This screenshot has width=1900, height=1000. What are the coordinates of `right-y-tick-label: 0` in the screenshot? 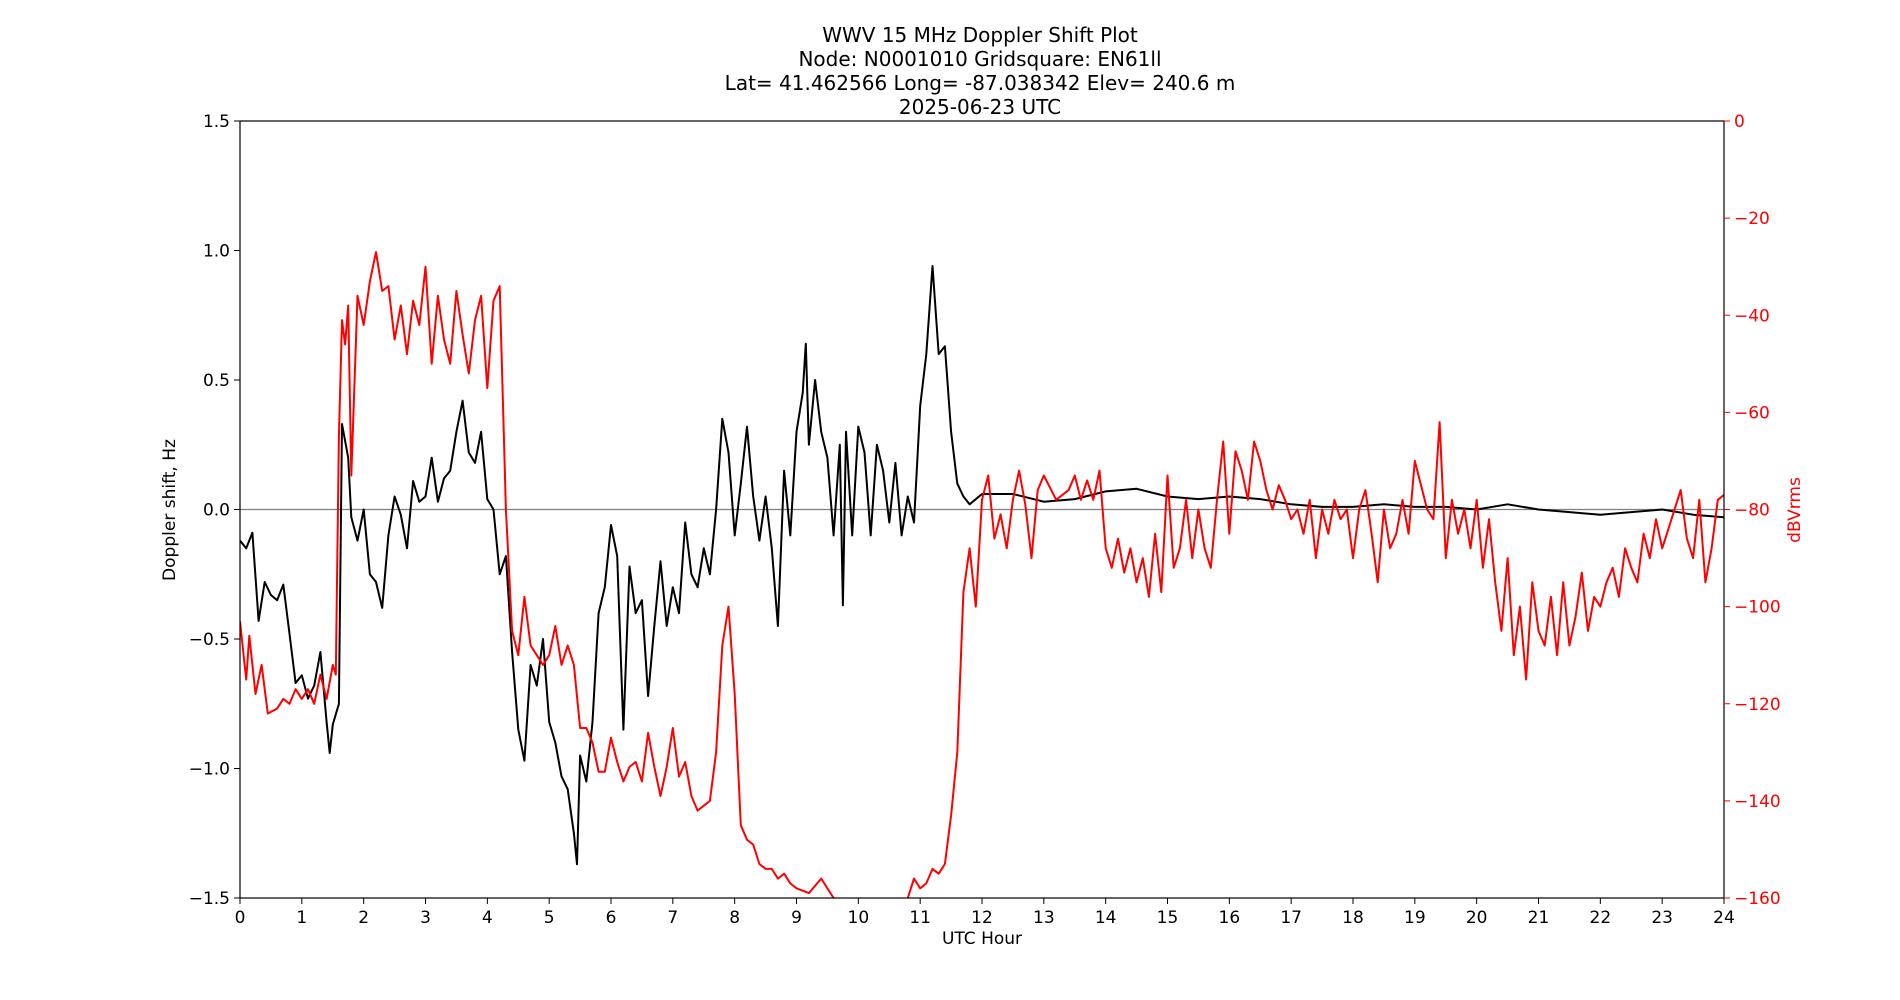 It's located at (1739, 122).